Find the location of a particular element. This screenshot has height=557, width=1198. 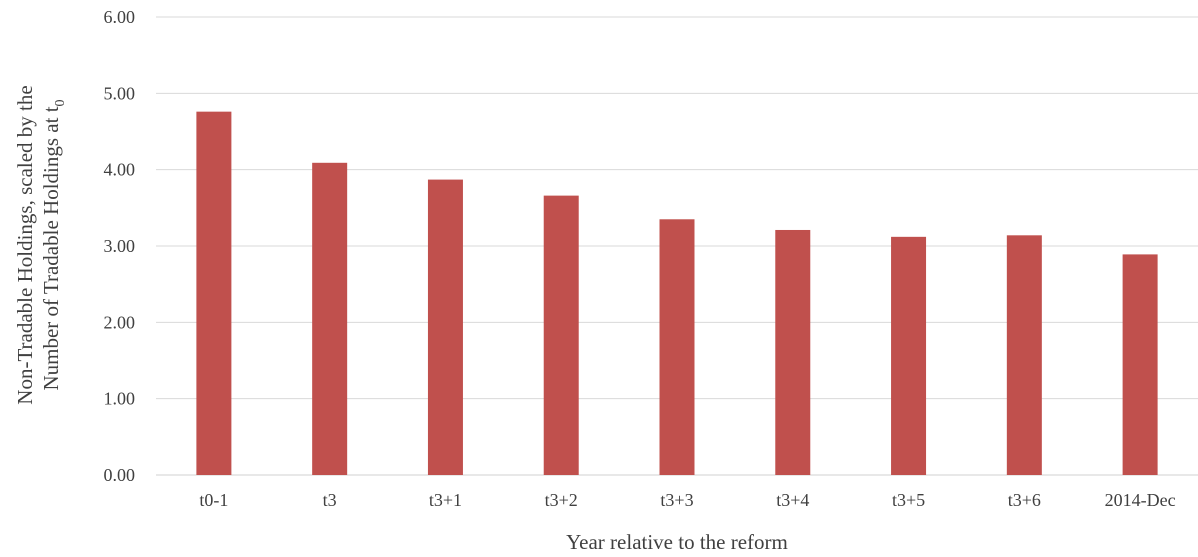

y-tick-label: 2.00 is located at coordinates (120, 322).